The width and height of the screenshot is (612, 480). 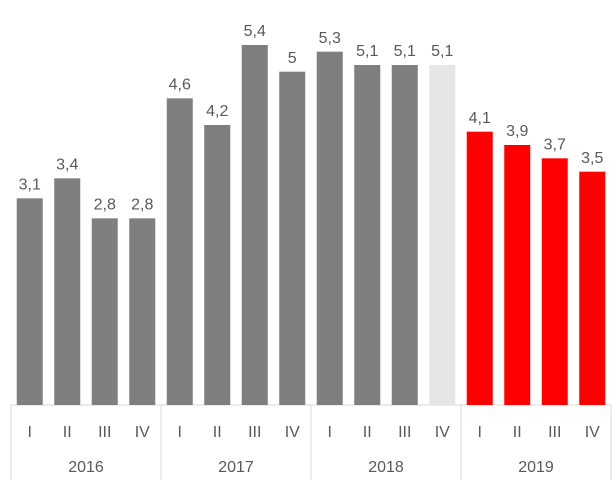 I want to click on data-label: 4,2, so click(x=217, y=111).